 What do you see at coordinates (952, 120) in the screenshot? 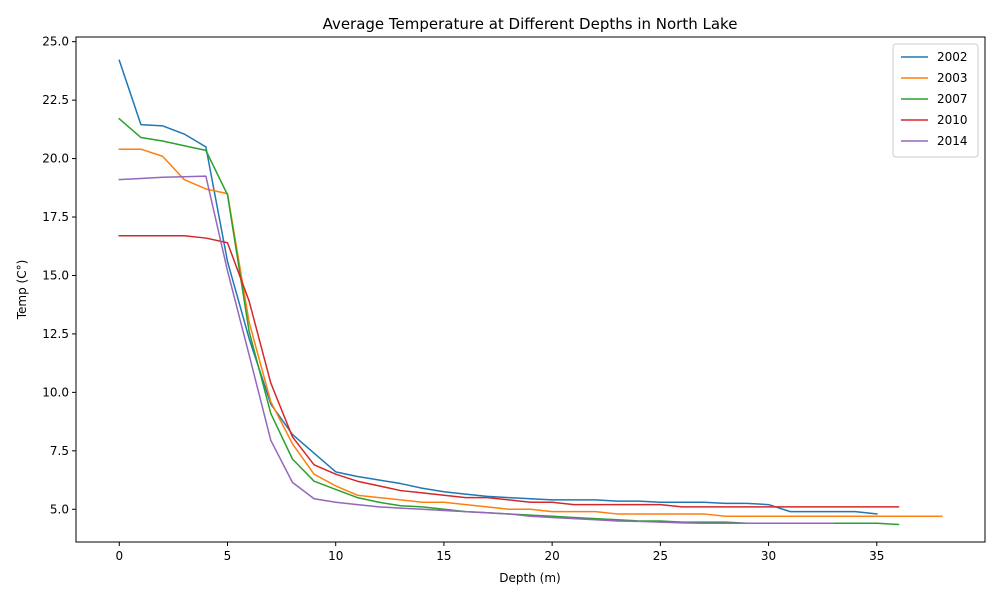
I see `legend-label: 2010` at bounding box center [952, 120].